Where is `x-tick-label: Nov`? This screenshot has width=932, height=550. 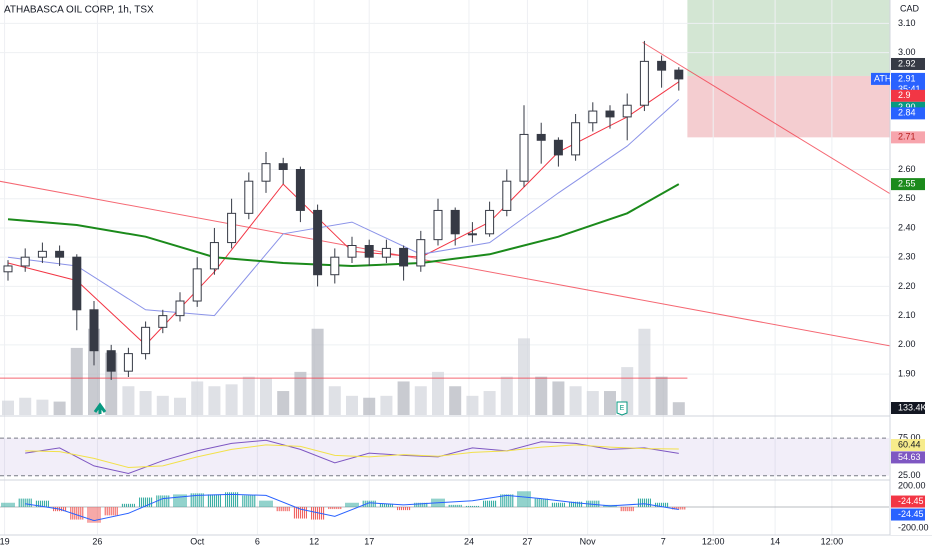
x-tick-label: Nov is located at coordinates (588, 541).